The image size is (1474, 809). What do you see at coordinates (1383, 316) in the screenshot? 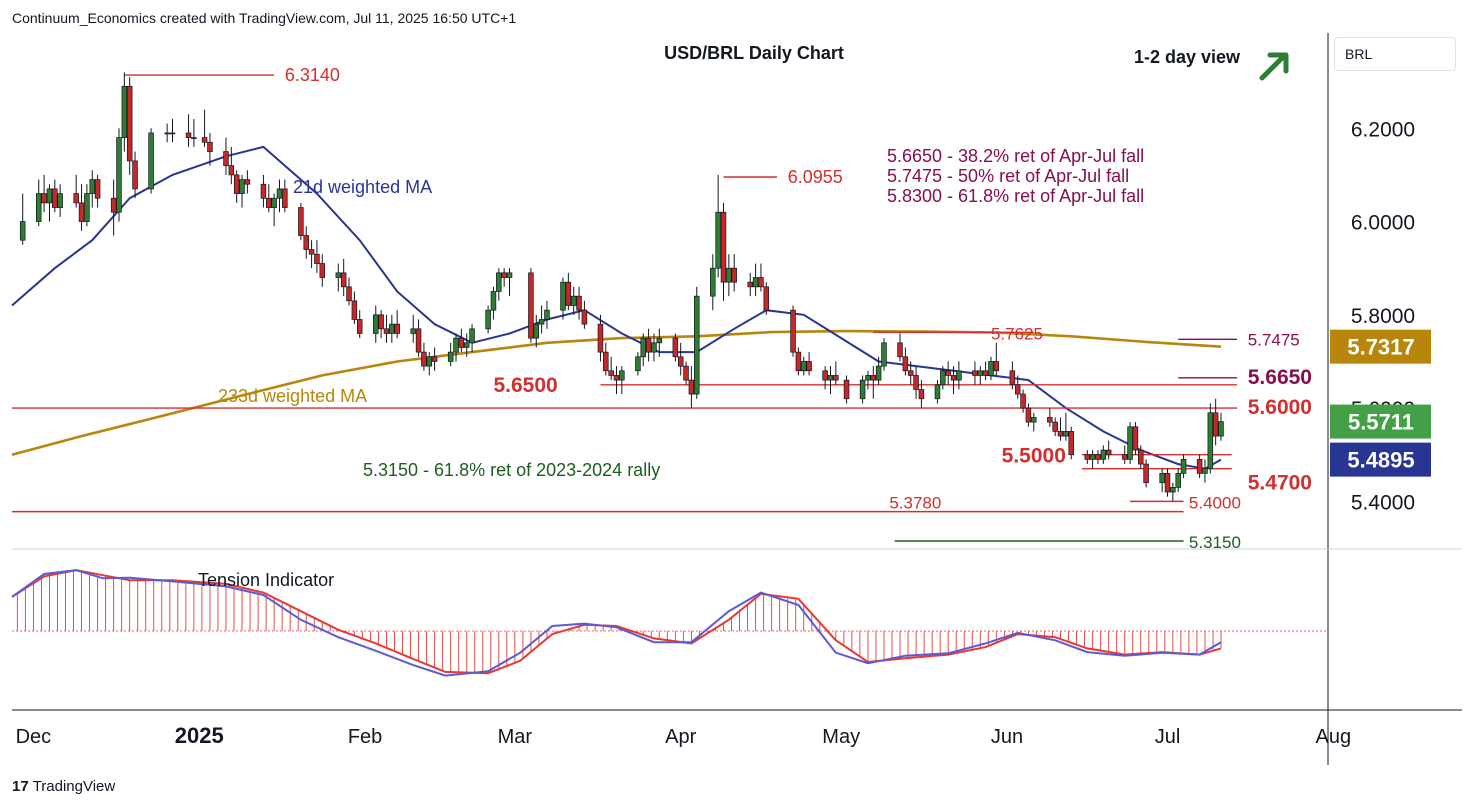
I see `y-tick-label: 5.8000` at bounding box center [1383, 316].